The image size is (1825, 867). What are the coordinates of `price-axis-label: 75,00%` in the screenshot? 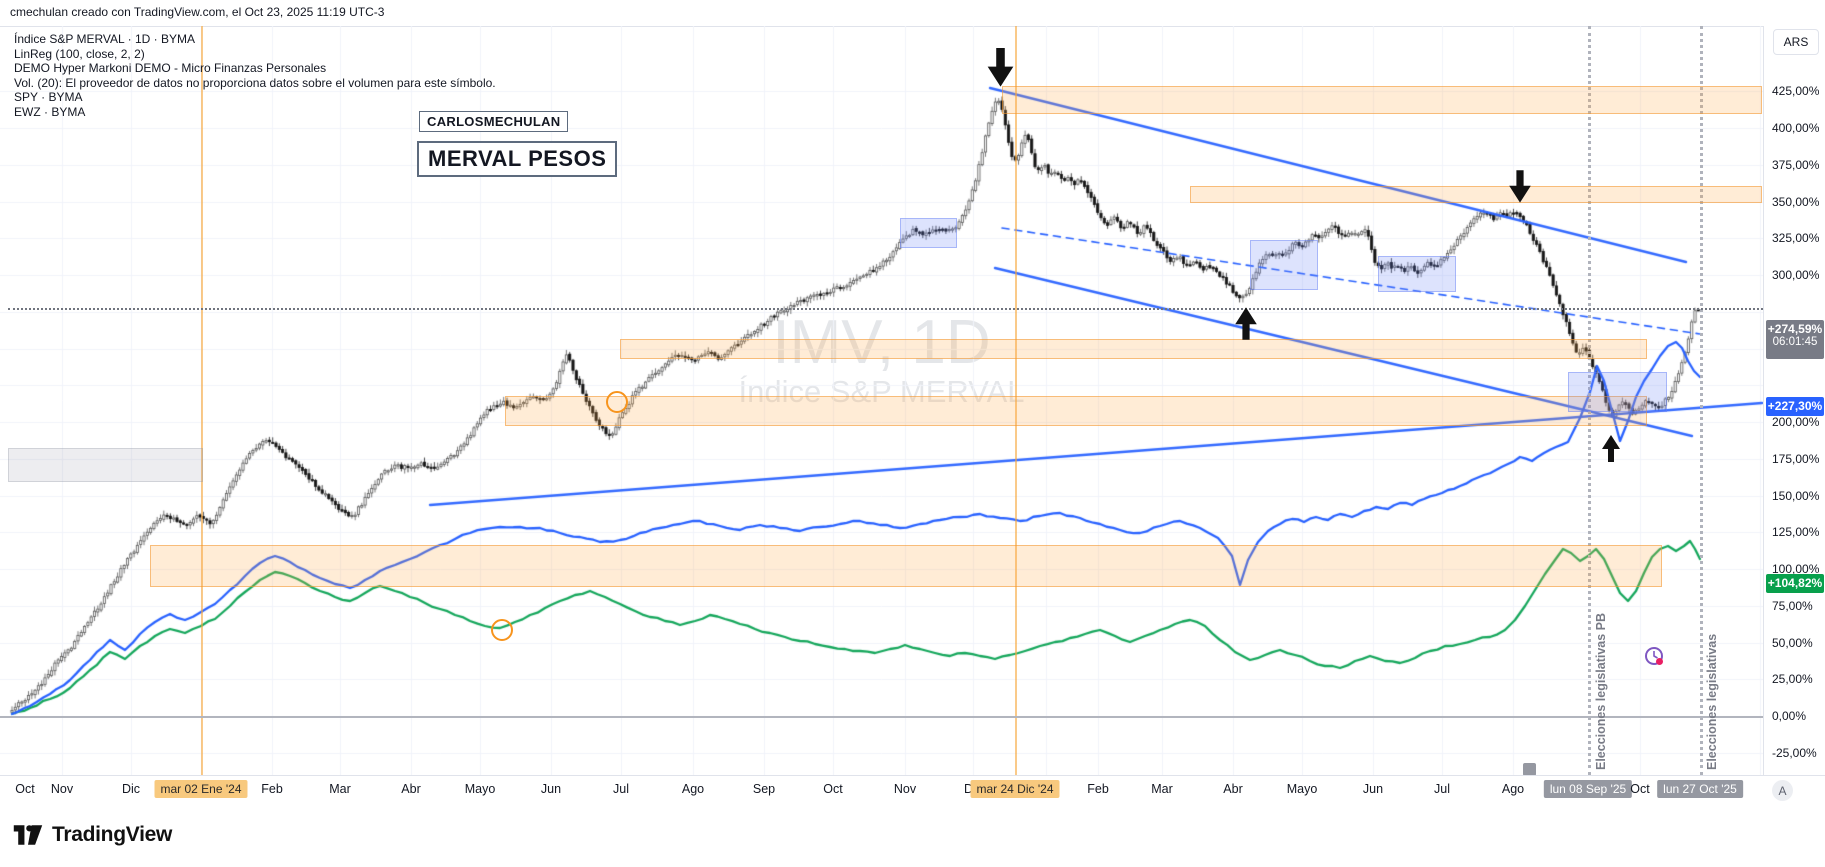 It's located at (1792, 606).